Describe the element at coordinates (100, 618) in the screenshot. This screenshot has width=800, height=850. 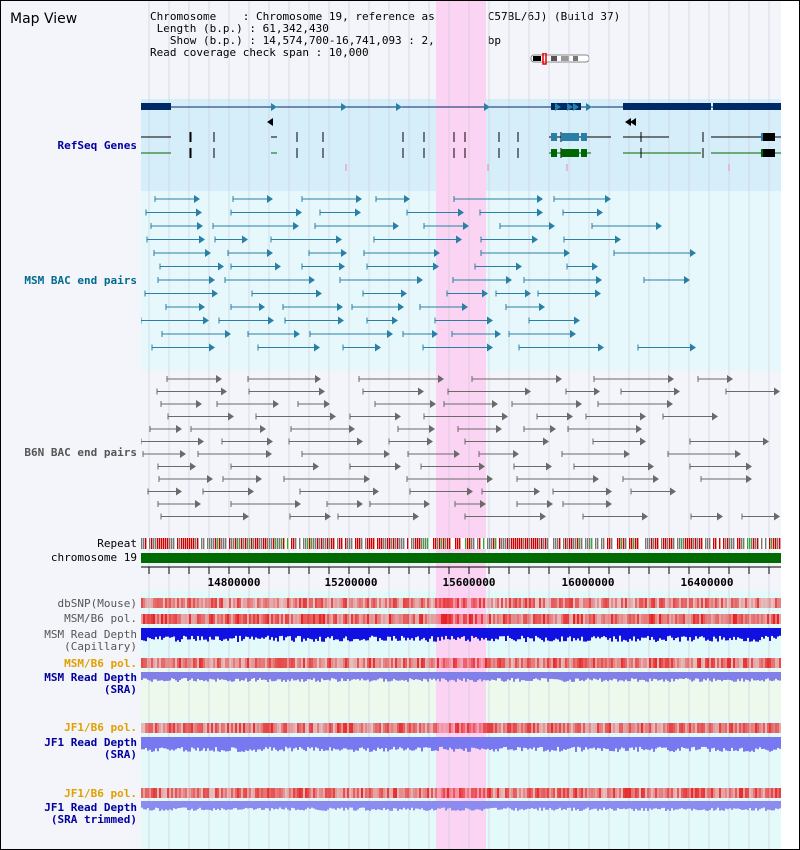
I see `track-label-msm-b6-pol: MSM/B6 pol.` at that location.